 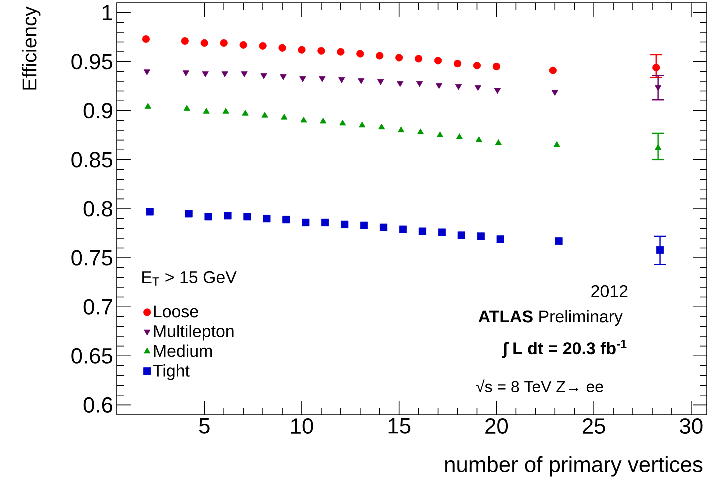 What do you see at coordinates (171, 372) in the screenshot?
I see `legend-label: Tight` at bounding box center [171, 372].